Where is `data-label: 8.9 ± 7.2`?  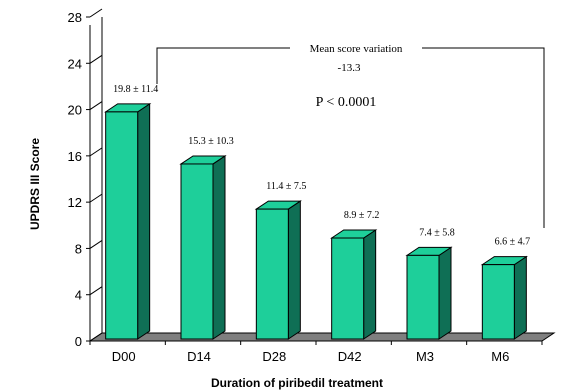
data-label: 8.9 ± 7.2 is located at coordinates (362, 215).